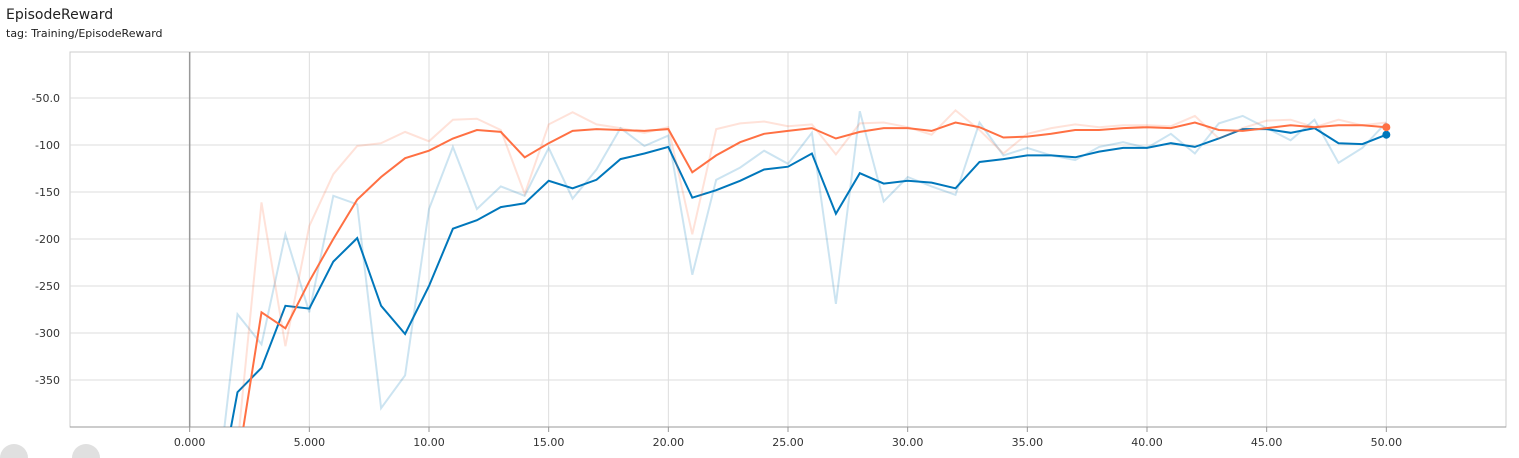 Image resolution: width=1519 pixels, height=458 pixels. I want to click on y-tick-label: -150, so click(47, 192).